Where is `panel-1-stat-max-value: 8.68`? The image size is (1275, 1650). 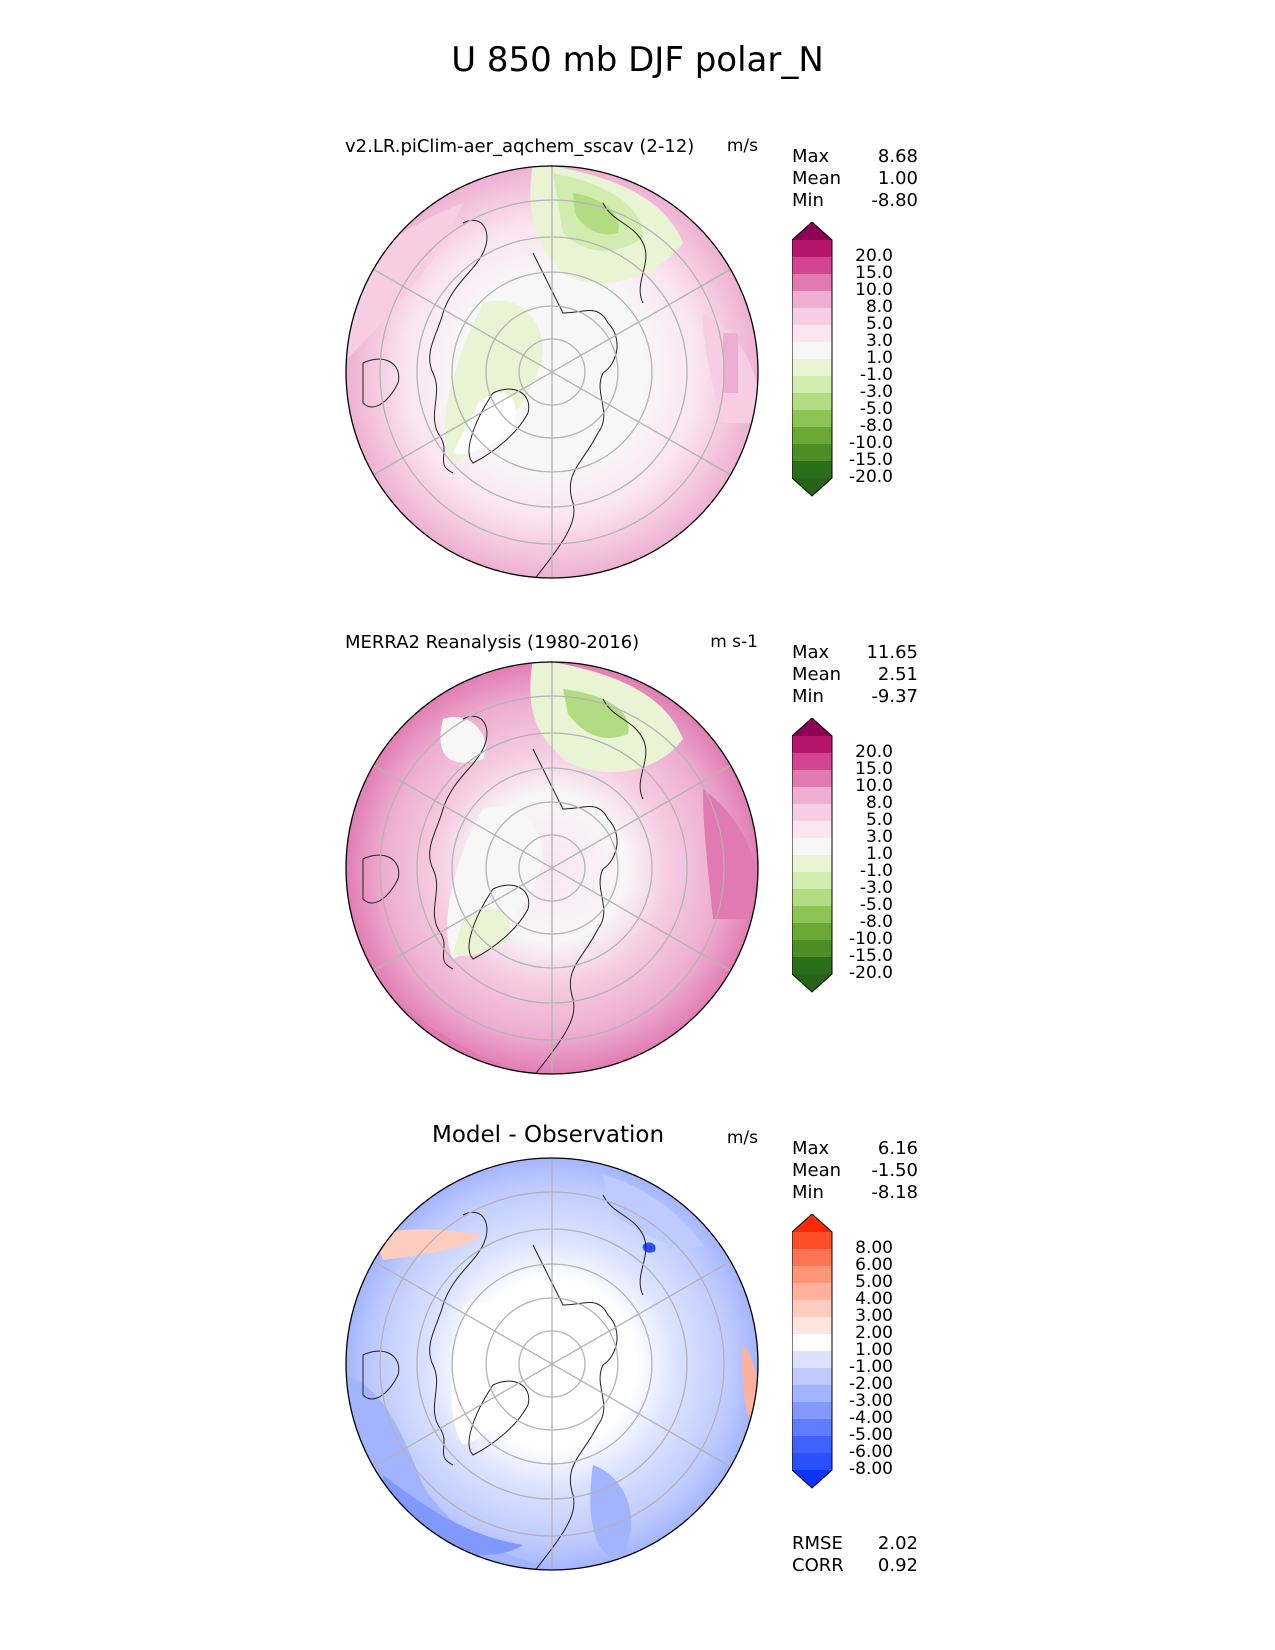 panel-1-stat-max-value: 8.68 is located at coordinates (897, 156).